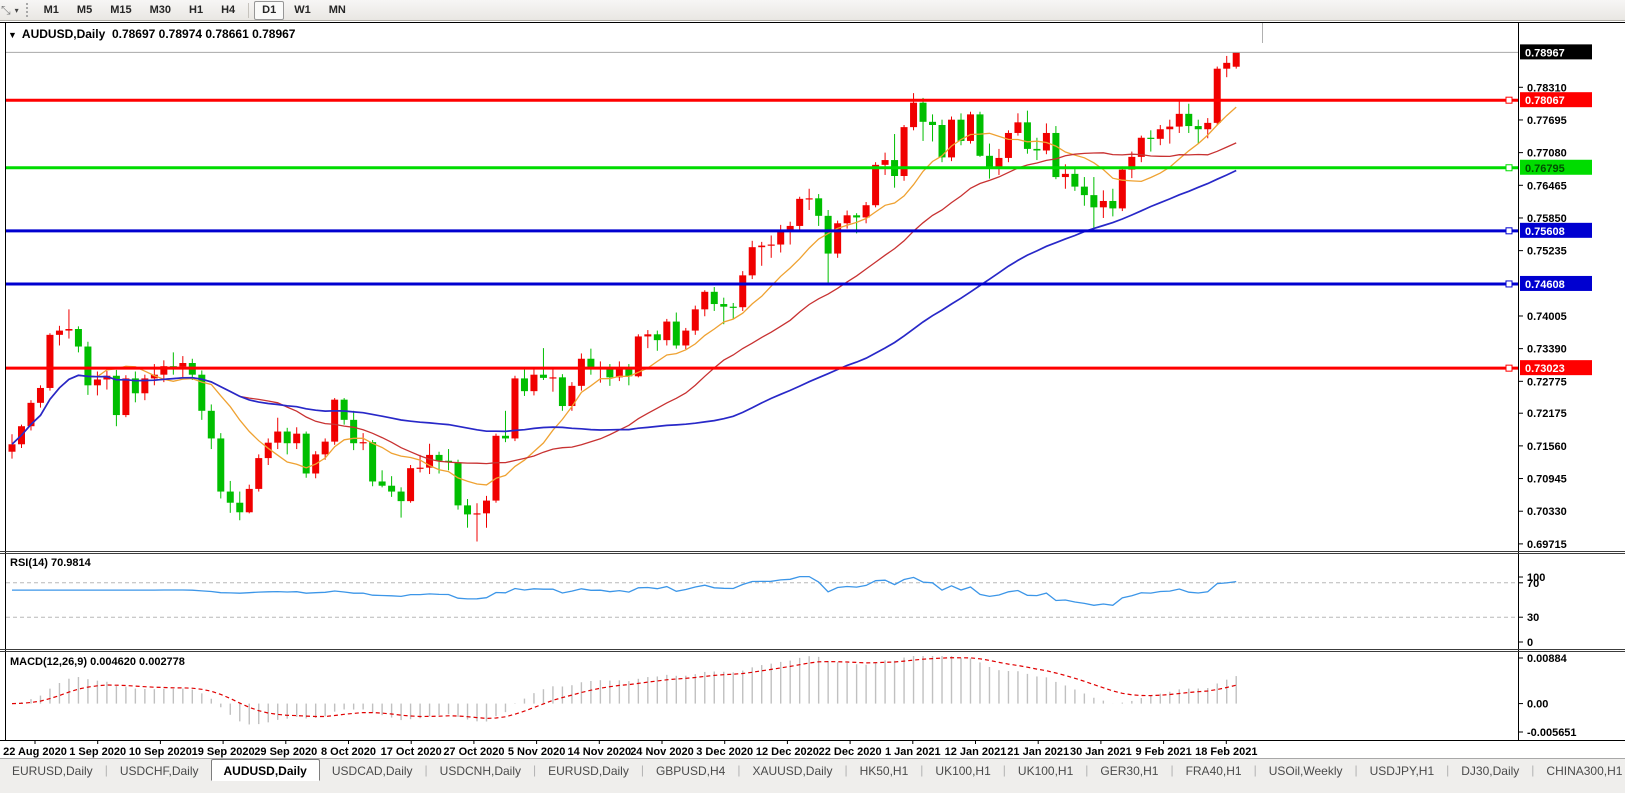 This screenshot has width=1625, height=793. I want to click on timeframe-button-m15: M15, so click(121, 9).